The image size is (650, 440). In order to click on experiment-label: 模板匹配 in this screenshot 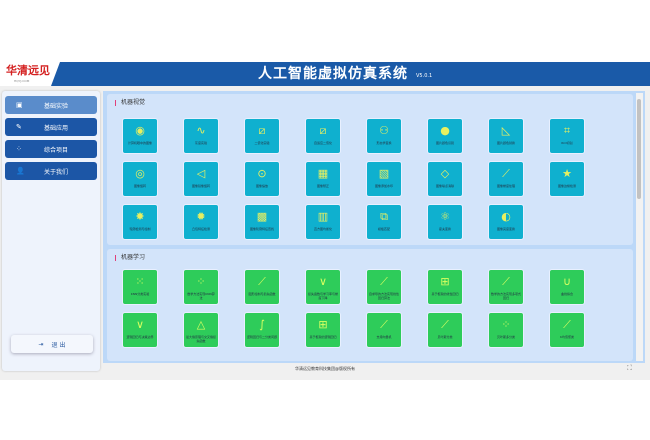, I will do `click(383, 229)`.